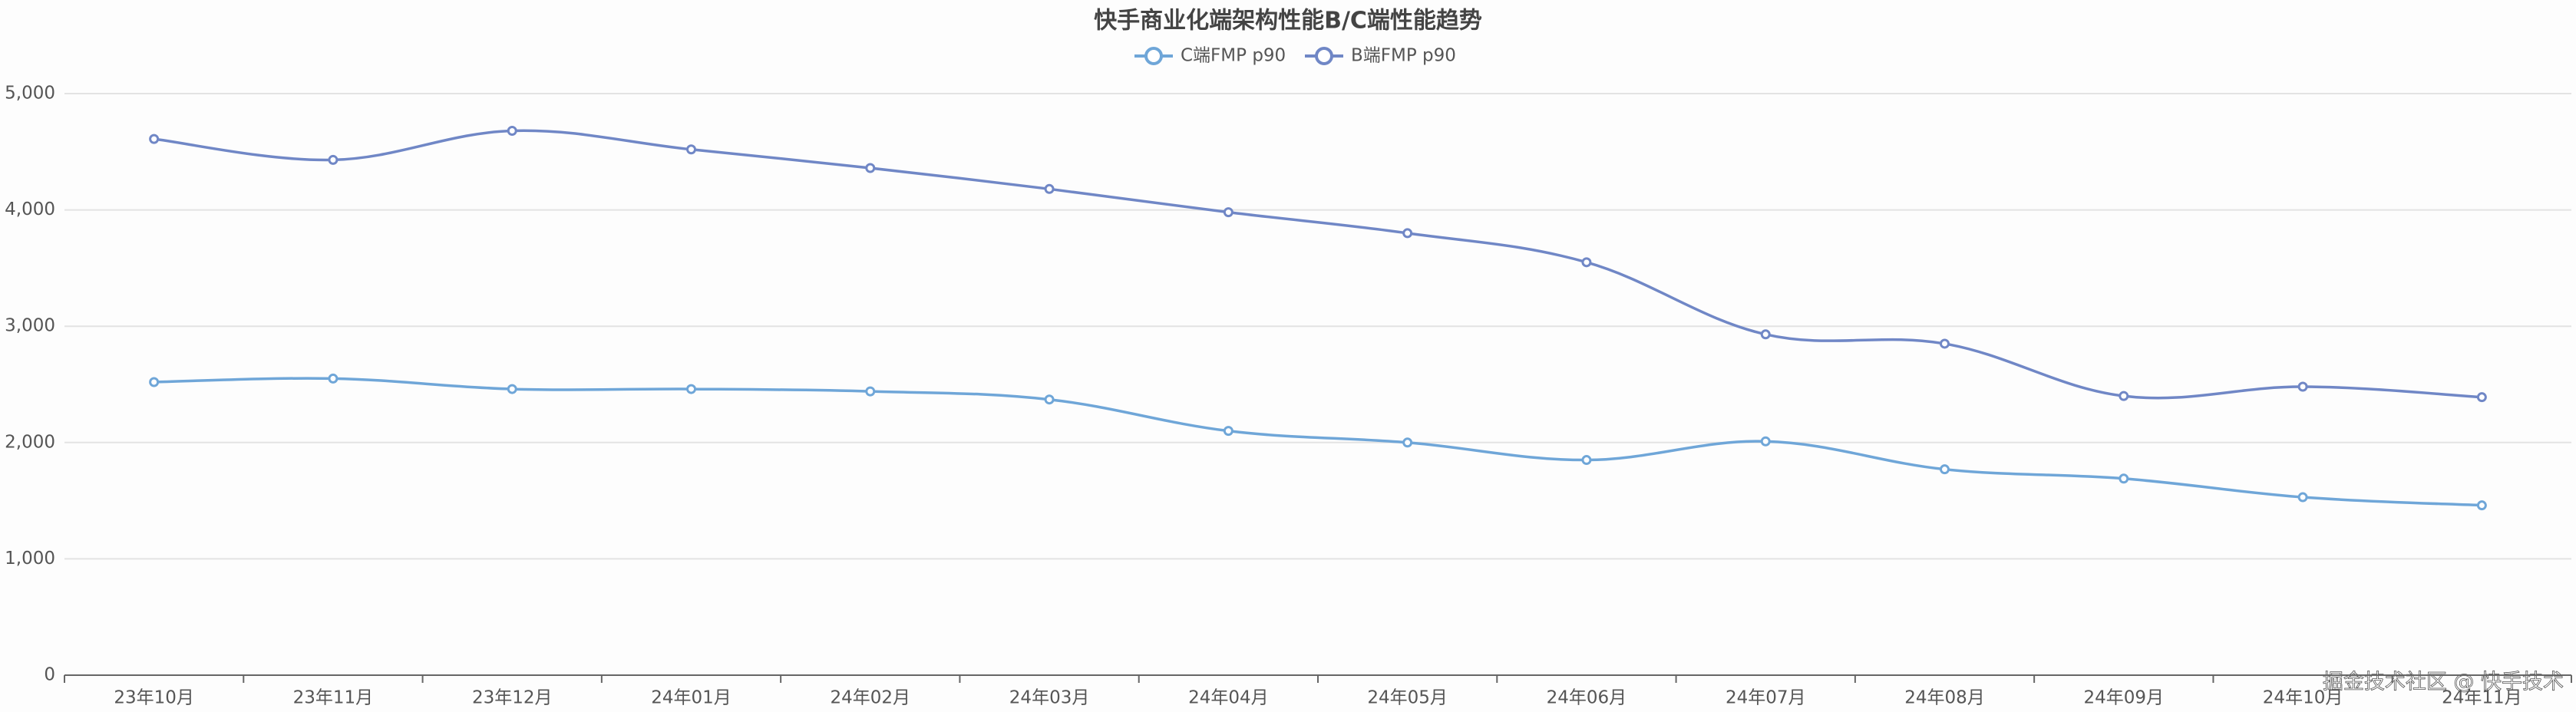 Image resolution: width=2576 pixels, height=712 pixels. What do you see at coordinates (871, 698) in the screenshot?
I see `x-tick-label: 24年02月` at bounding box center [871, 698].